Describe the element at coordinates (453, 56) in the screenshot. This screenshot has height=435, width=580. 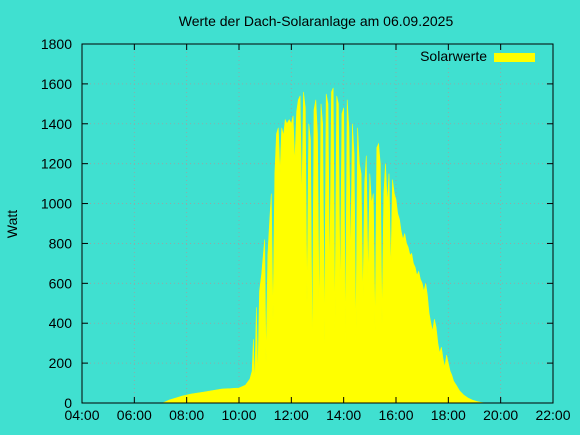
I see `legend-label-solarwerte: Solarwerte` at that location.